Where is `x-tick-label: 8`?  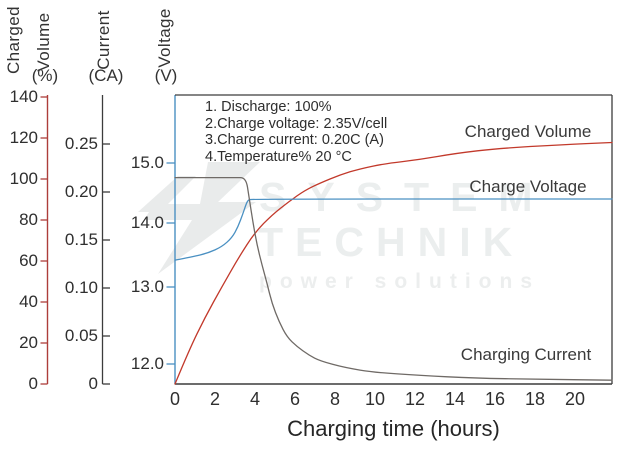
x-tick-label: 8 is located at coordinates (334, 399).